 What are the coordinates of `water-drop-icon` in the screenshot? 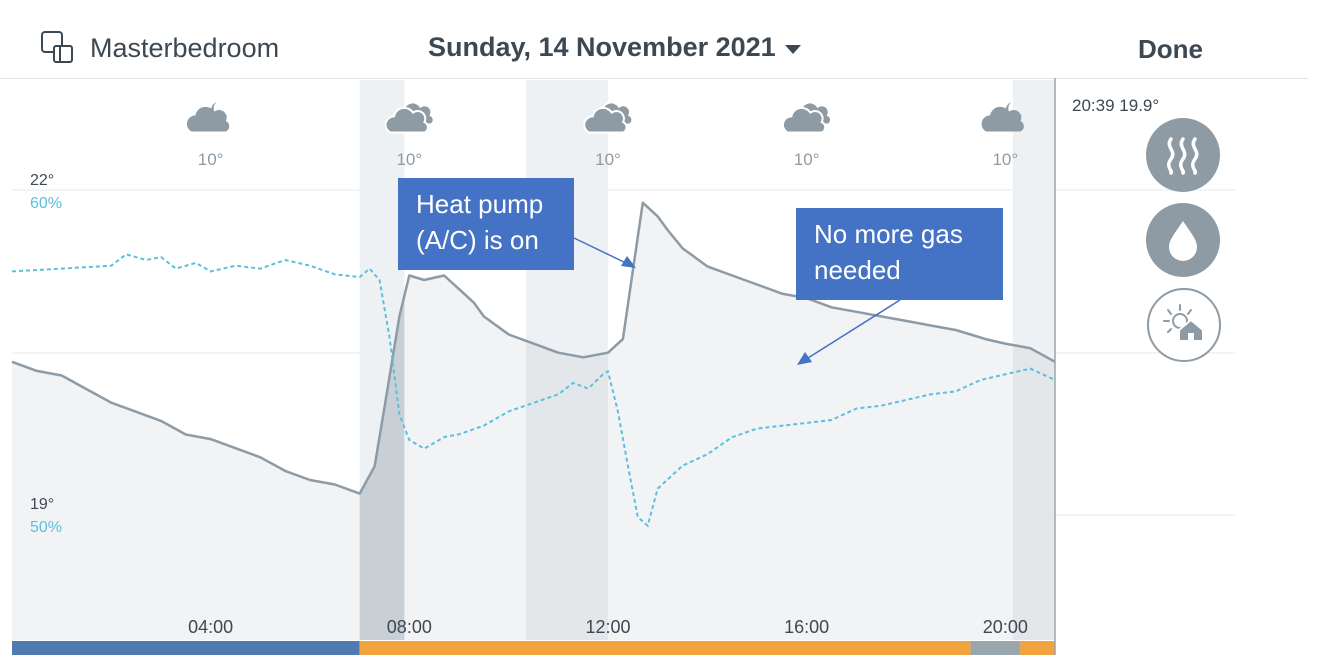 It's located at (1183, 241).